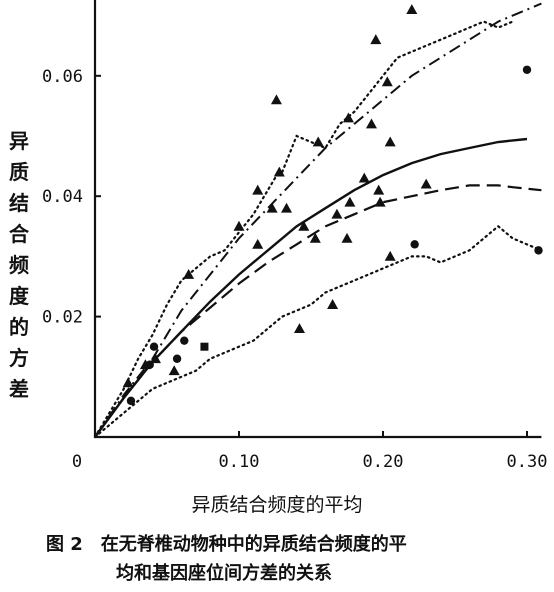 The height and width of the screenshot is (592, 554). I want to click on y-axis-label: 异质结合频度的方差, so click(19, 265).